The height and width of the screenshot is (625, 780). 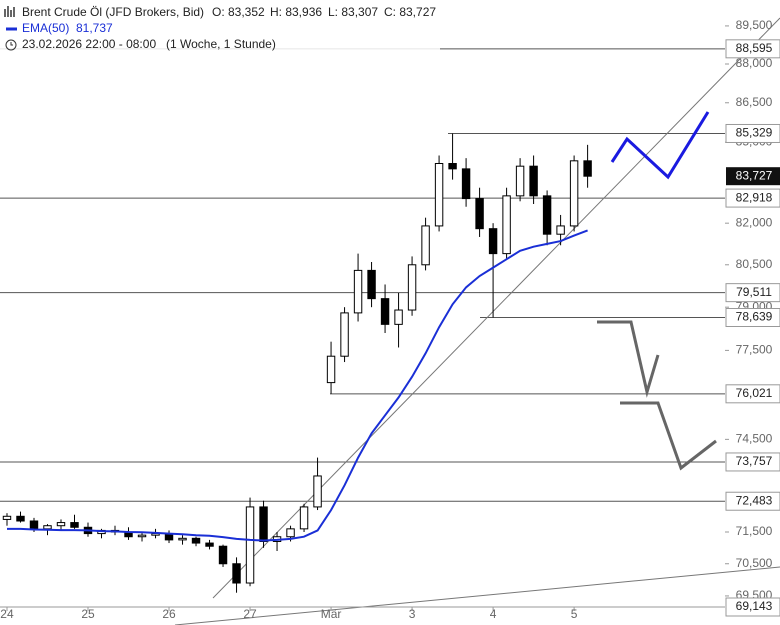 I want to click on y-tick-label: 86,500, so click(x=754, y=102).